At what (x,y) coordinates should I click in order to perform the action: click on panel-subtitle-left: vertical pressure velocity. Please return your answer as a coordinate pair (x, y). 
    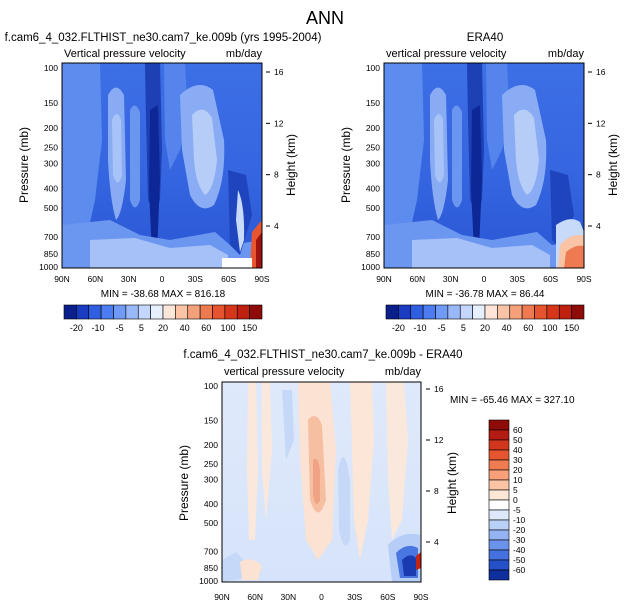
    Looking at the image, I should click on (284, 372).